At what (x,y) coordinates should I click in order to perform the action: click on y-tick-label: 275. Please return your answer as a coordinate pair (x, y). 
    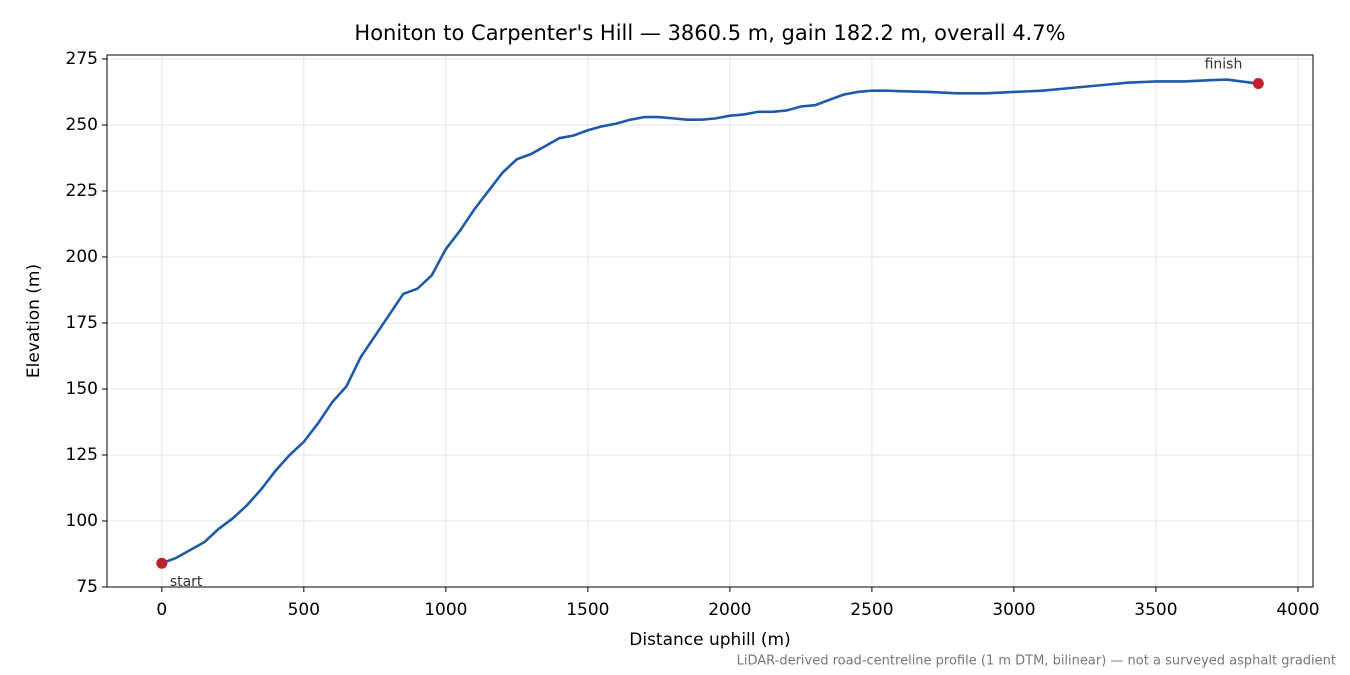
    Looking at the image, I should click on (82, 59).